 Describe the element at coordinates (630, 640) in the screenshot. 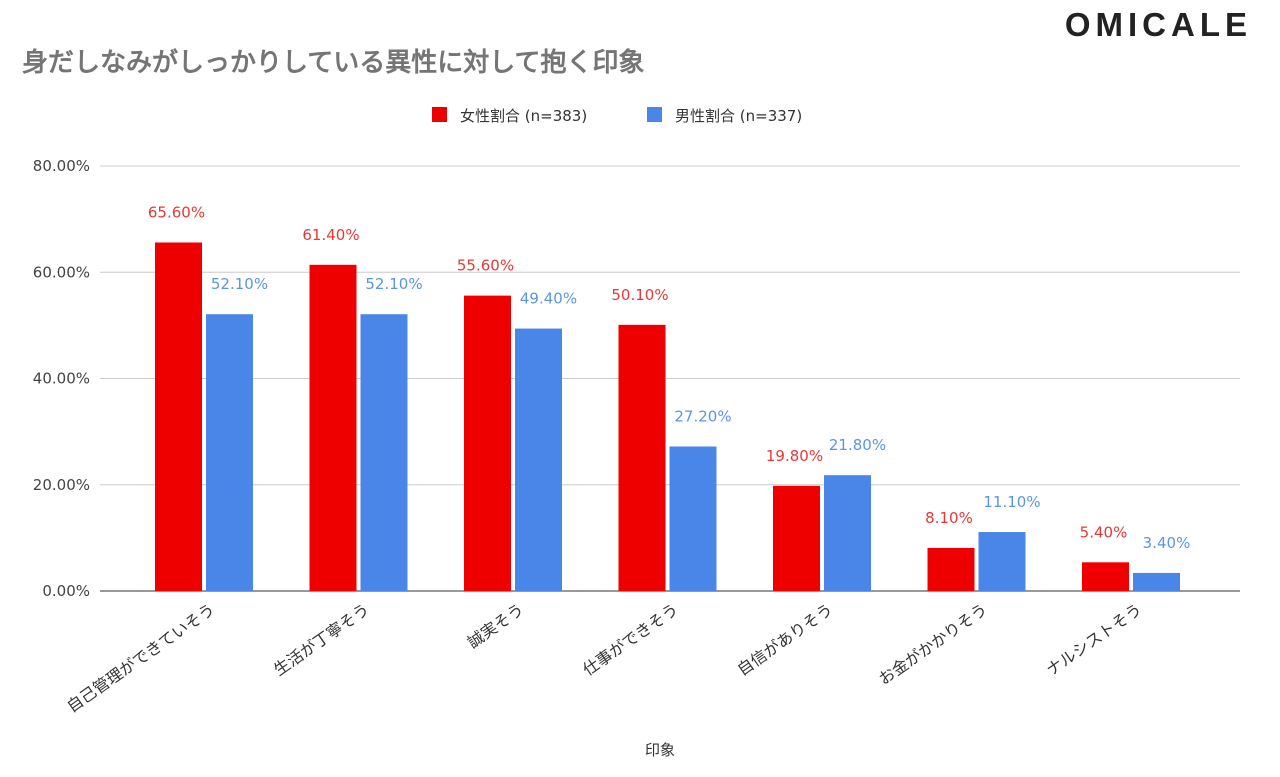

I see `x-tick-label: 仕事ができそう` at that location.